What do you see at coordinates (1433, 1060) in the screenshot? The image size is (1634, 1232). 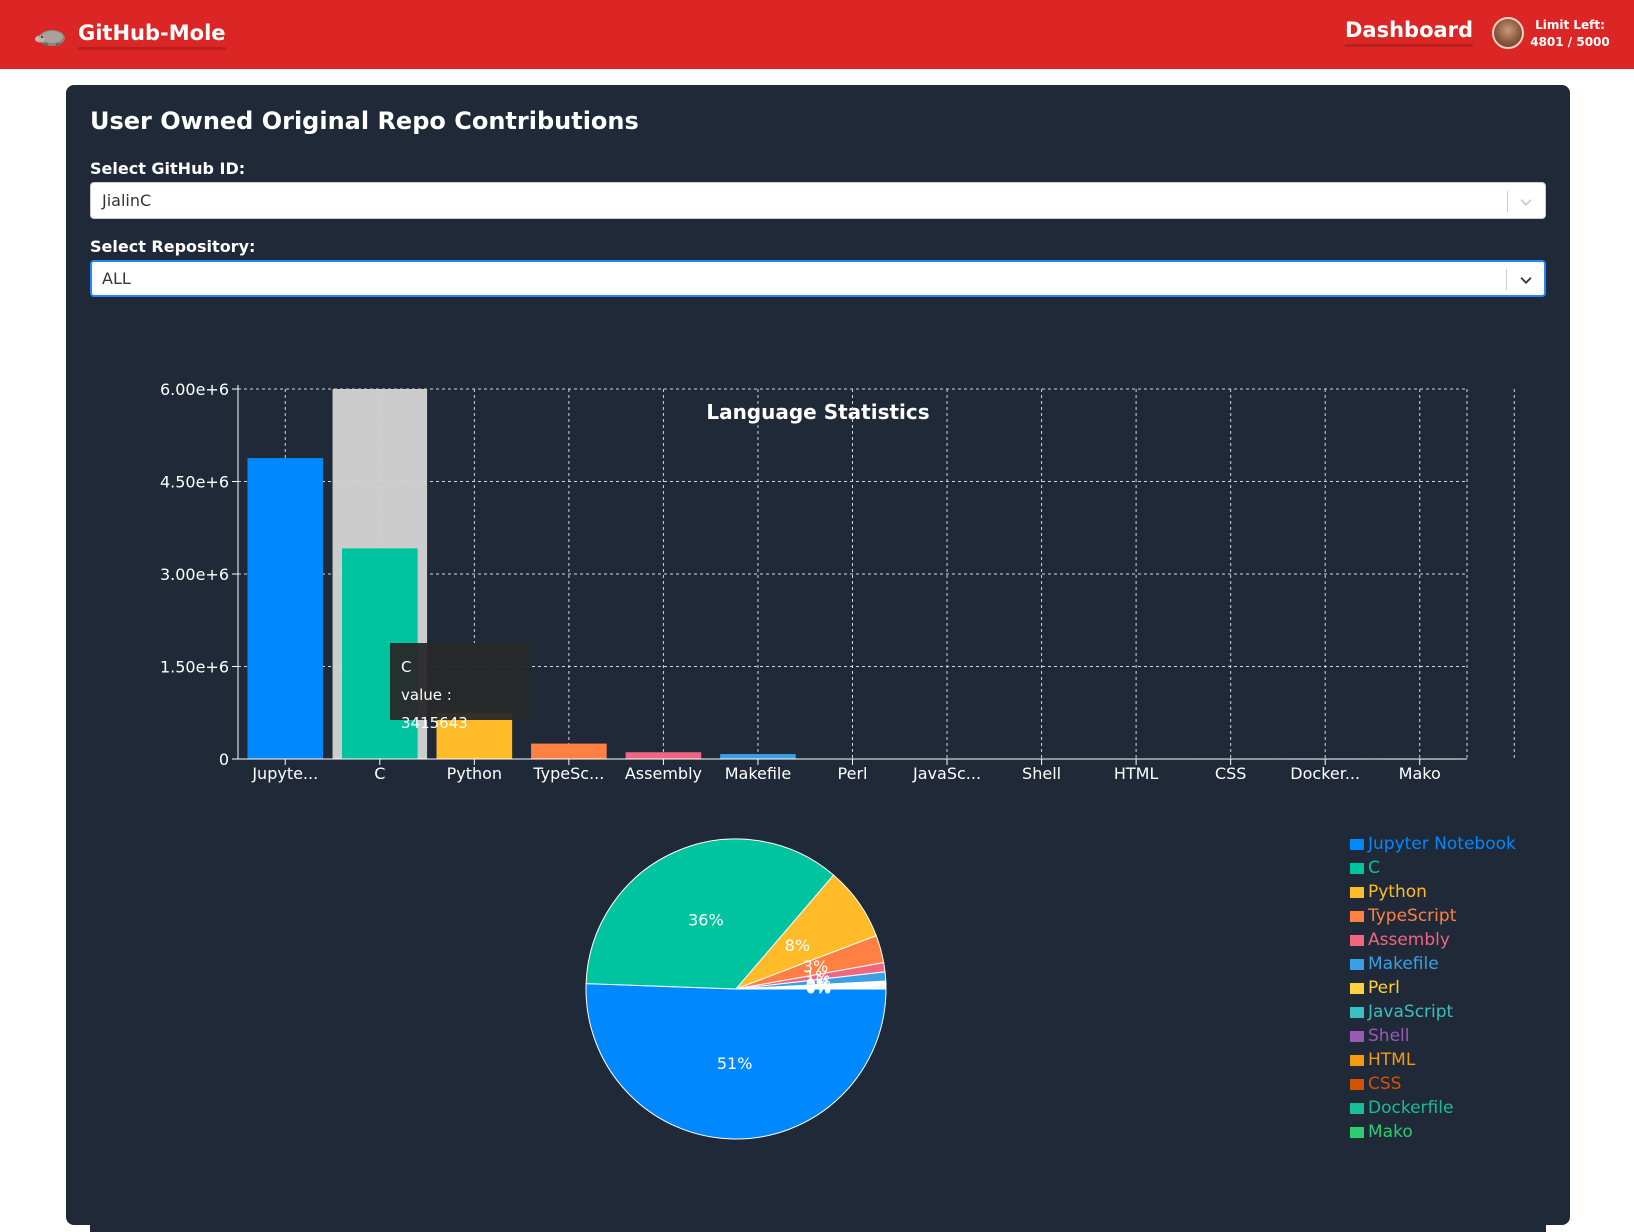 I see `legend-item: HTML` at bounding box center [1433, 1060].